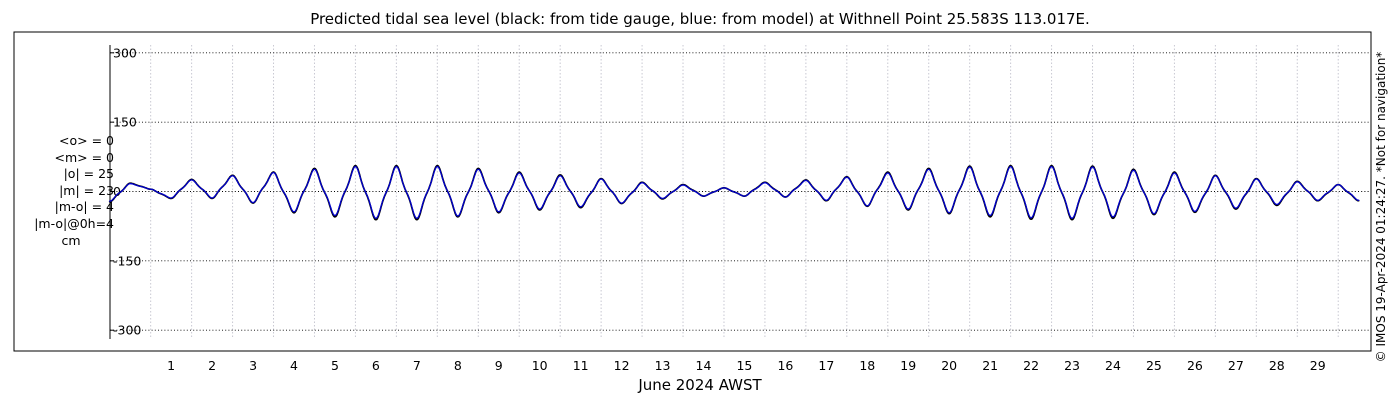 This screenshot has width=1400, height=400. What do you see at coordinates (86, 140) in the screenshot?
I see `stat-mean-obs: <o> = 0` at bounding box center [86, 140].